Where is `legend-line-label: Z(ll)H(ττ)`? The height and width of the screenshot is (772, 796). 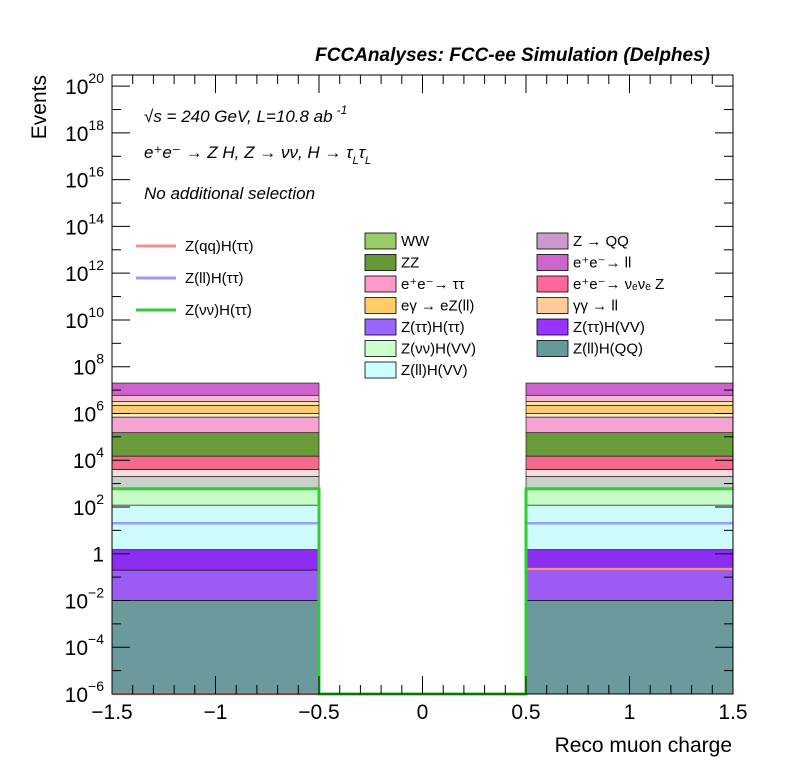 legend-line-label: Z(ll)H(ττ) is located at coordinates (214, 278).